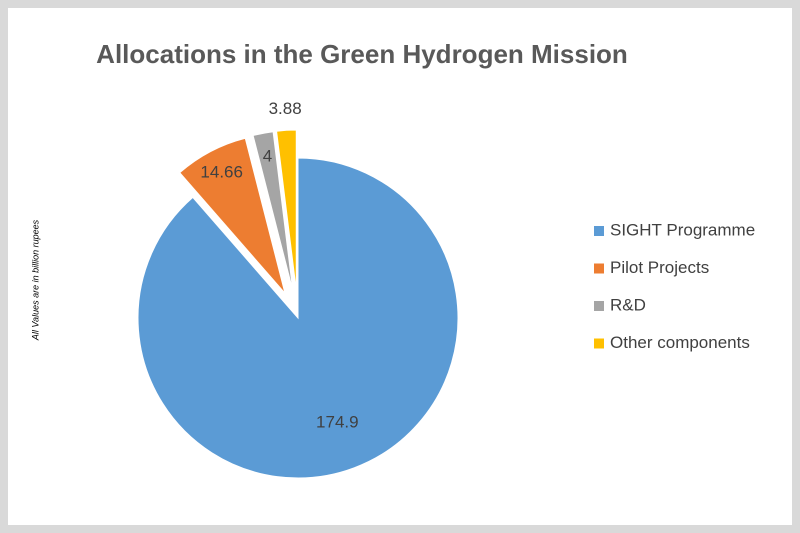 Image resolution: width=800 pixels, height=533 pixels. Describe the element at coordinates (221, 171) in the screenshot. I see `data-label: 14.66` at that location.